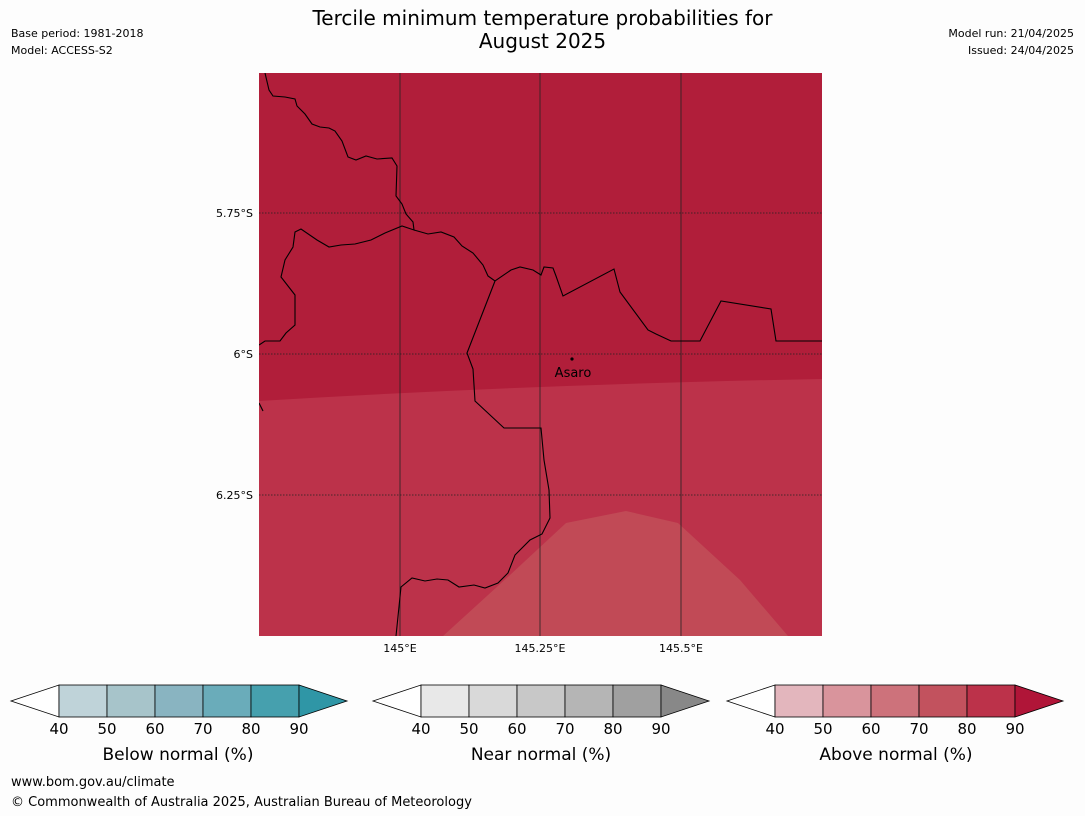 The width and height of the screenshot is (1085, 816). I want to click on base-period-text: Base period: 1981-2018, so click(77, 33).